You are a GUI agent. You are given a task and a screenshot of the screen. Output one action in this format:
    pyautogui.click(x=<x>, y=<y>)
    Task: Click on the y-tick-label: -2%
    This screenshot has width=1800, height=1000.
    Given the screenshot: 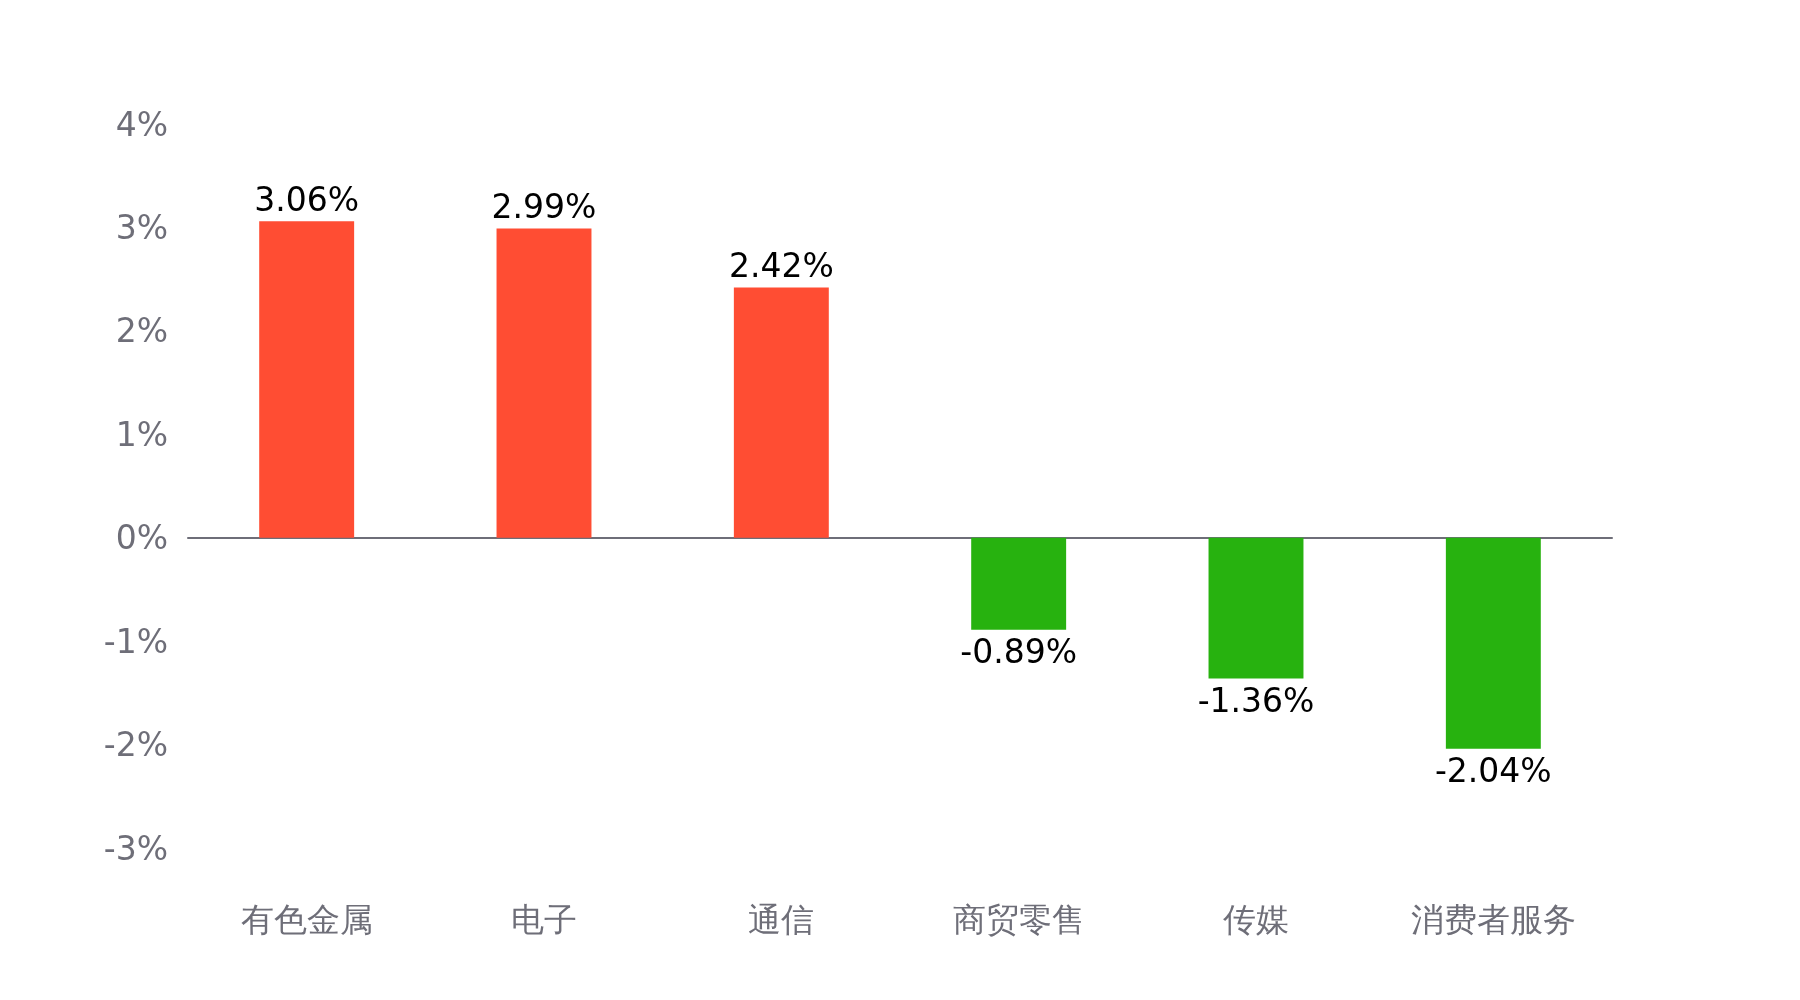 What is the action you would take?
    pyautogui.click(x=135, y=745)
    